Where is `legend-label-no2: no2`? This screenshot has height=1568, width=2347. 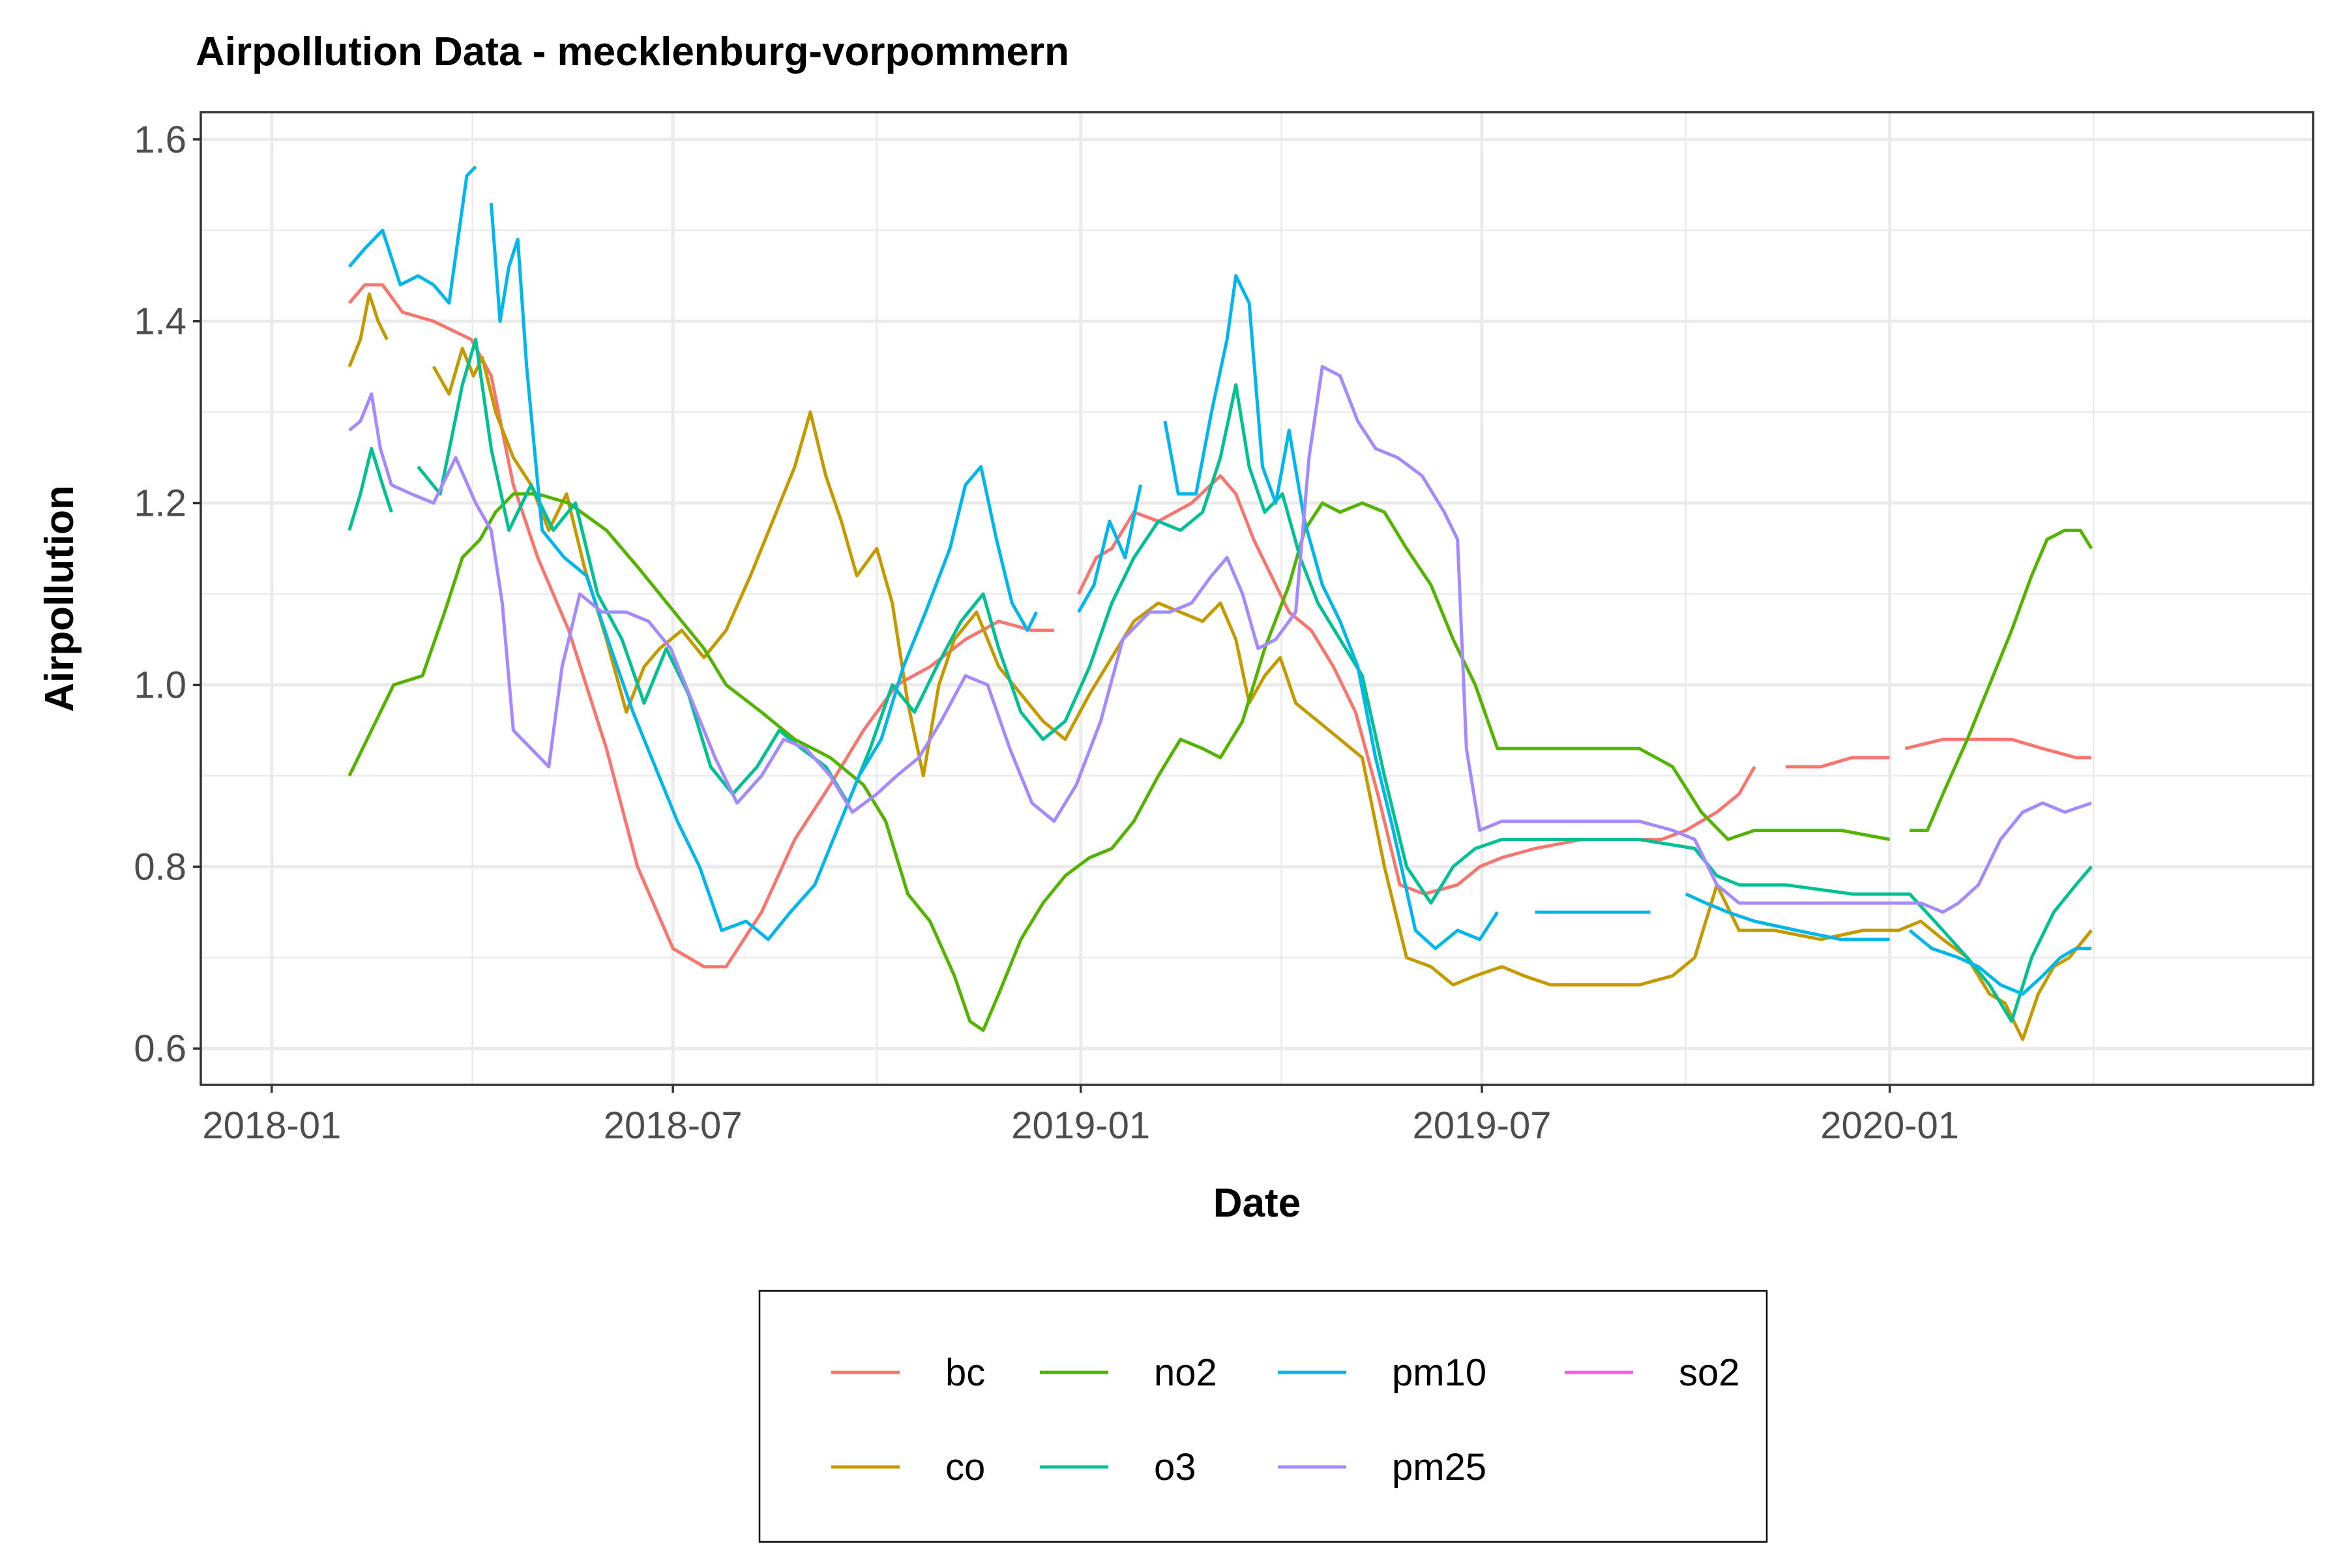 legend-label-no2: no2 is located at coordinates (1185, 1373).